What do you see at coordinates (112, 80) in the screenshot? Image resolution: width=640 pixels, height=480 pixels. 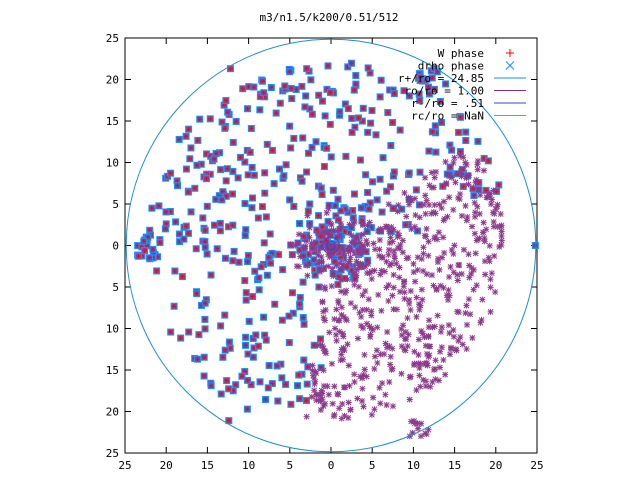 I see `y-tick-label: 20` at bounding box center [112, 80].